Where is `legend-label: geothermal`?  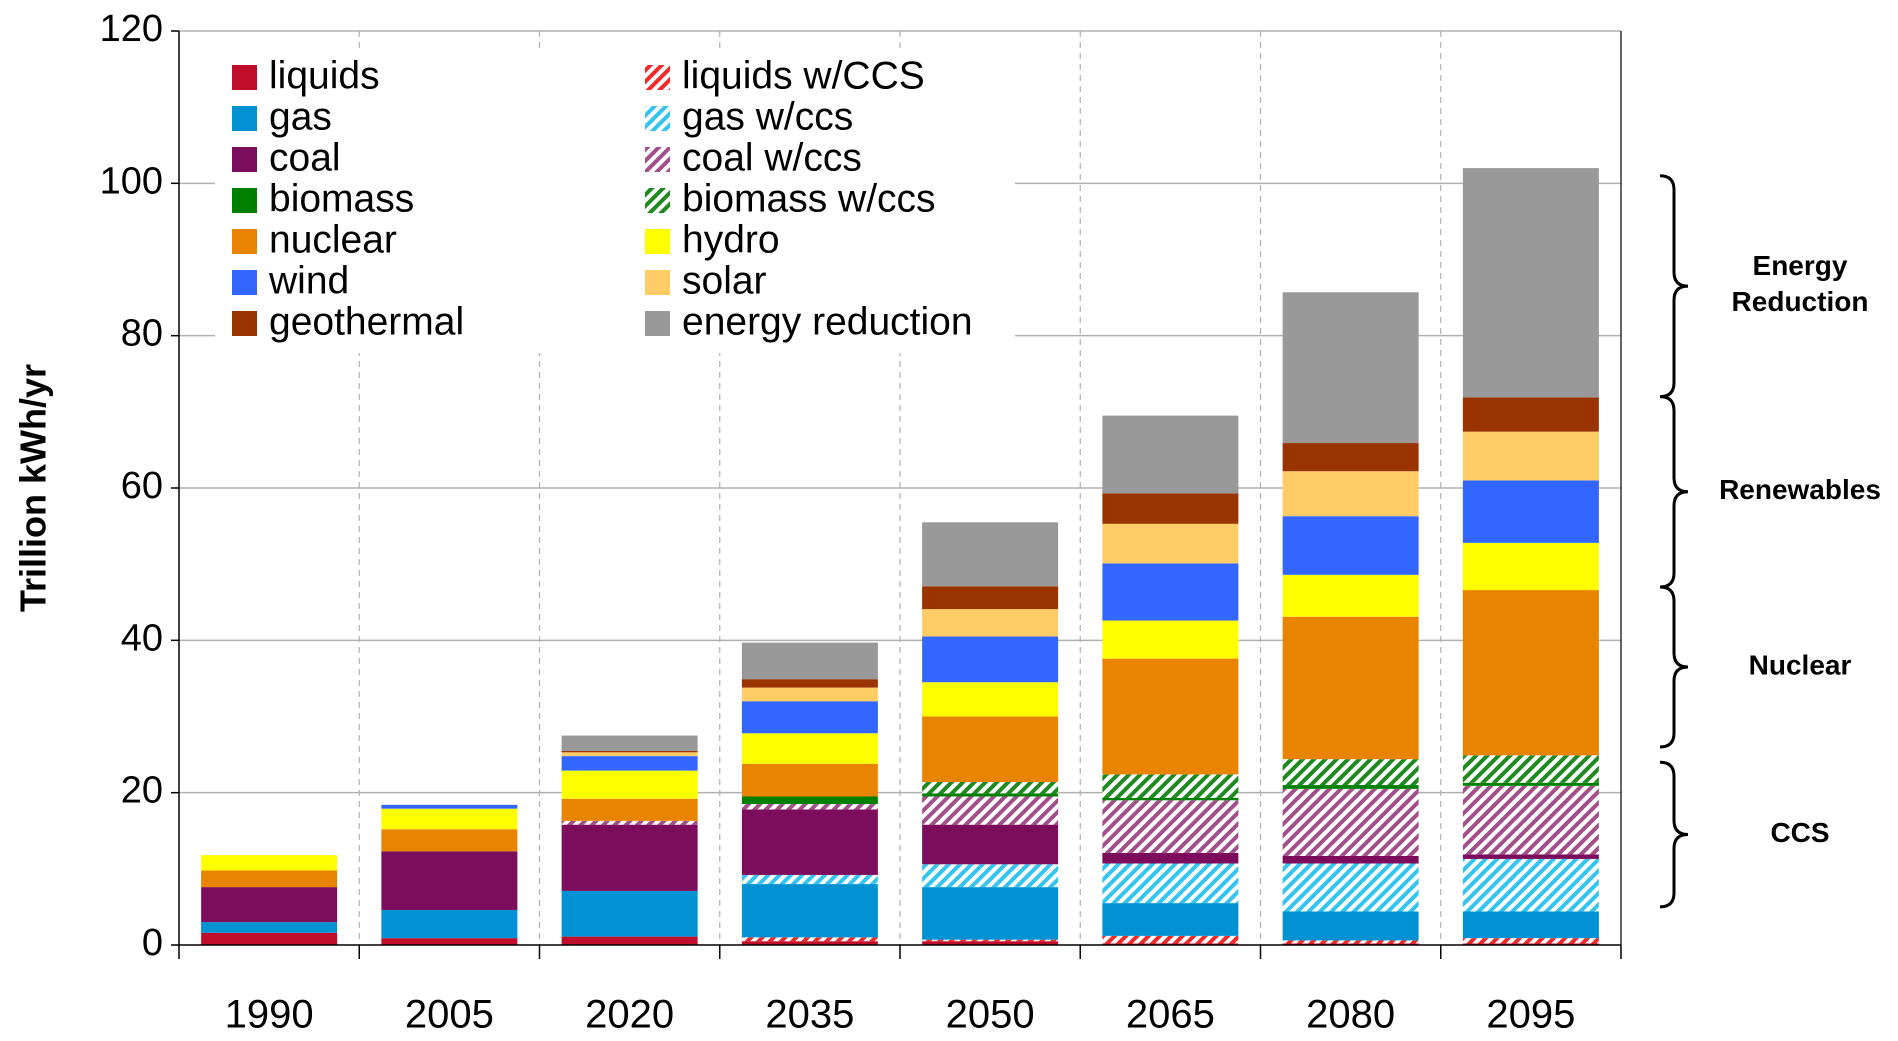
legend-label: geothermal is located at coordinates (366, 321).